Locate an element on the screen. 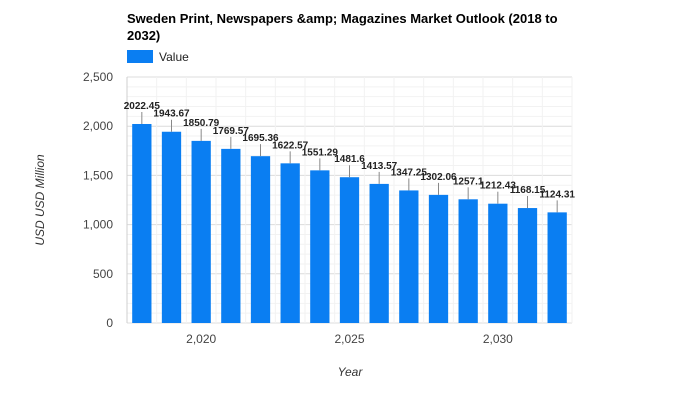  y-tick-label: 2,500 is located at coordinates (98, 77).